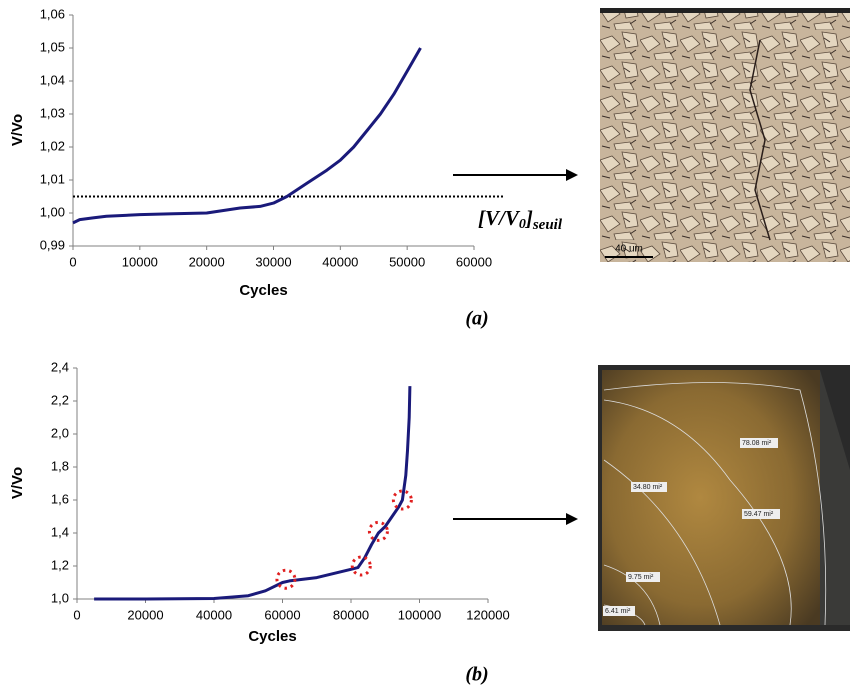 The image size is (850, 691). Describe the element at coordinates (140, 261) in the screenshot. I see `x-tick-label: 10000` at that location.